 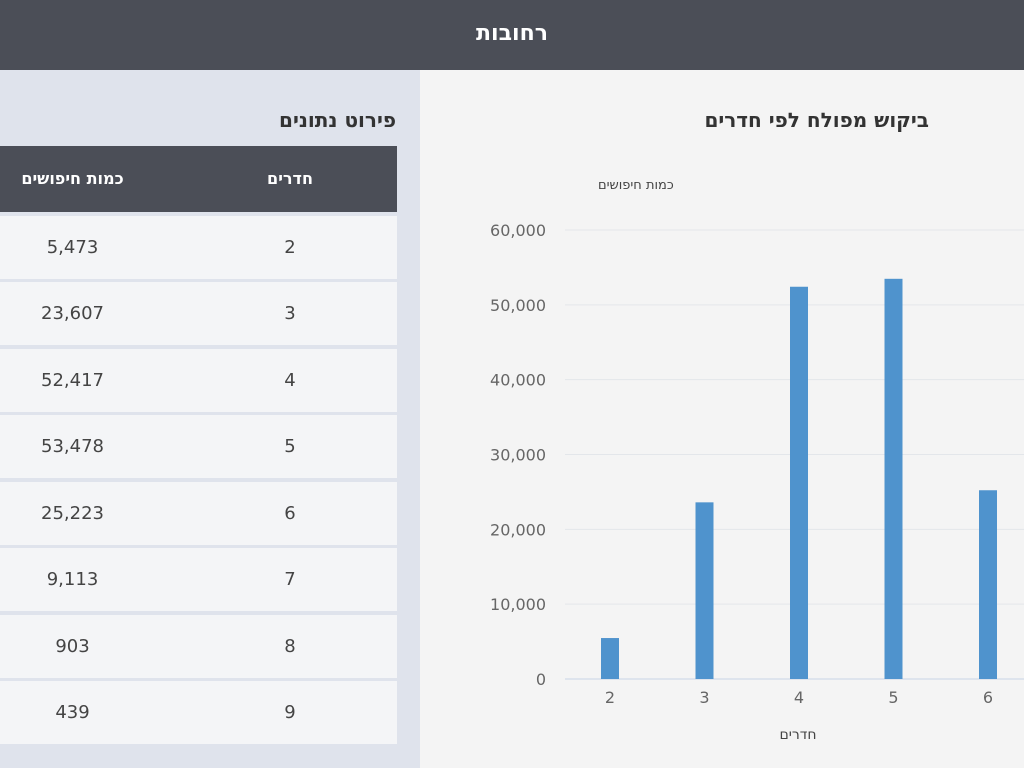 What do you see at coordinates (72, 380) in the screenshot?
I see `cell-searches: 52,417` at bounding box center [72, 380].